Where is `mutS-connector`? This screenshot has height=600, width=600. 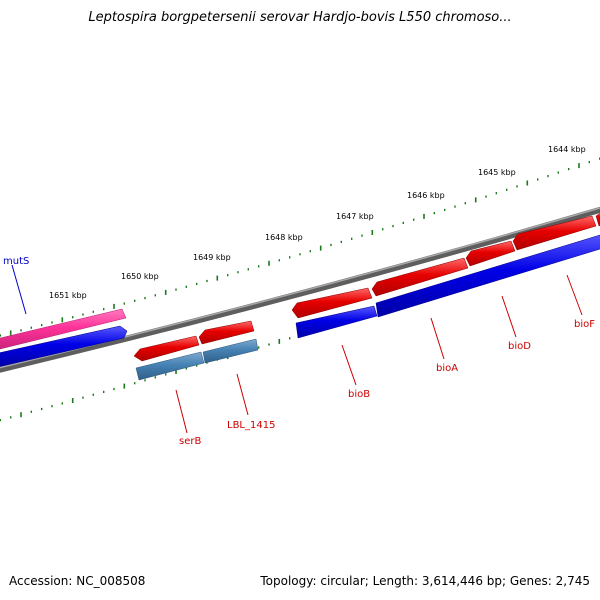 mutS-connector is located at coordinates (19, 289).